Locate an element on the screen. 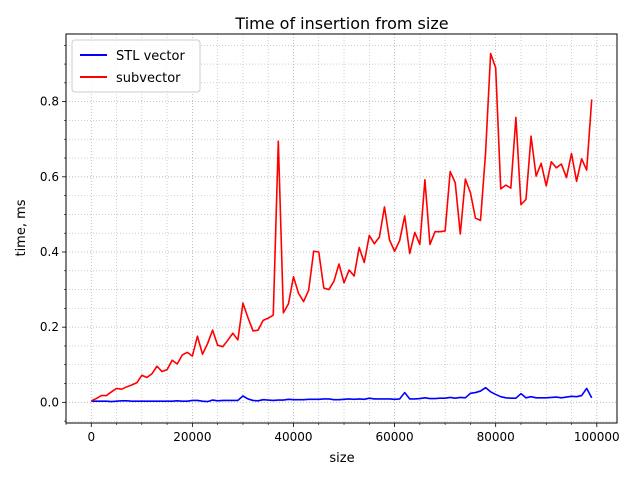 Image resolution: width=640 pixels, height=480 pixels. legend-label-subvector: subvector is located at coordinates (148, 78).